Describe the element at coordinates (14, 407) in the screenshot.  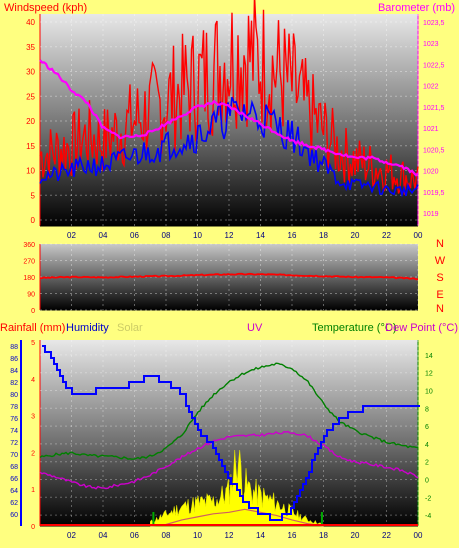
I see `humidity-tick-label: 78` at that location.